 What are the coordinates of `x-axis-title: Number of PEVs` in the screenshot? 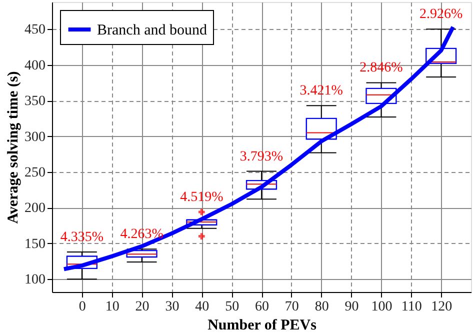 It's located at (262, 326).